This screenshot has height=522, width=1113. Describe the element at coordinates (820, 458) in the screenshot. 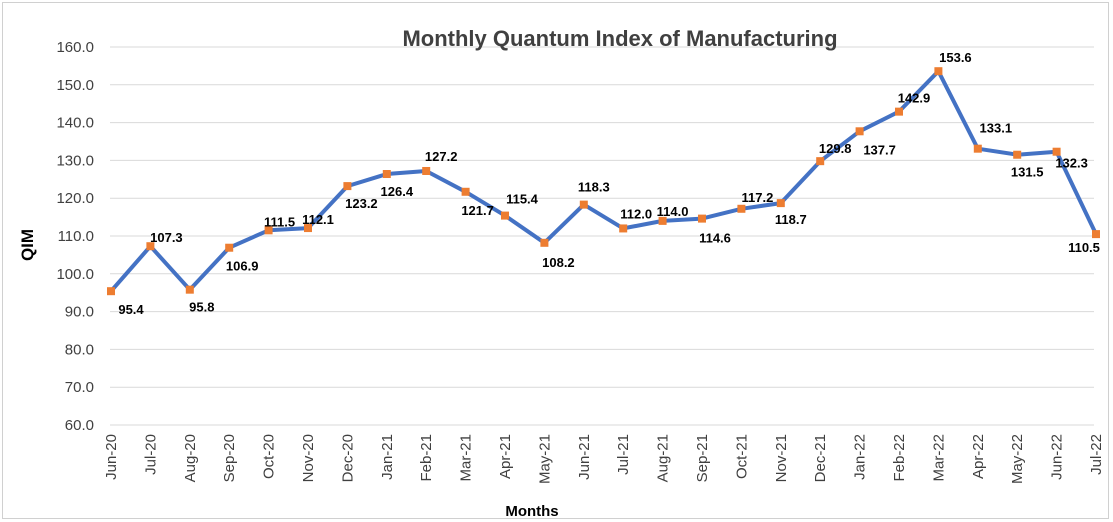

I see `x-tick-label: Dec-21` at that location.